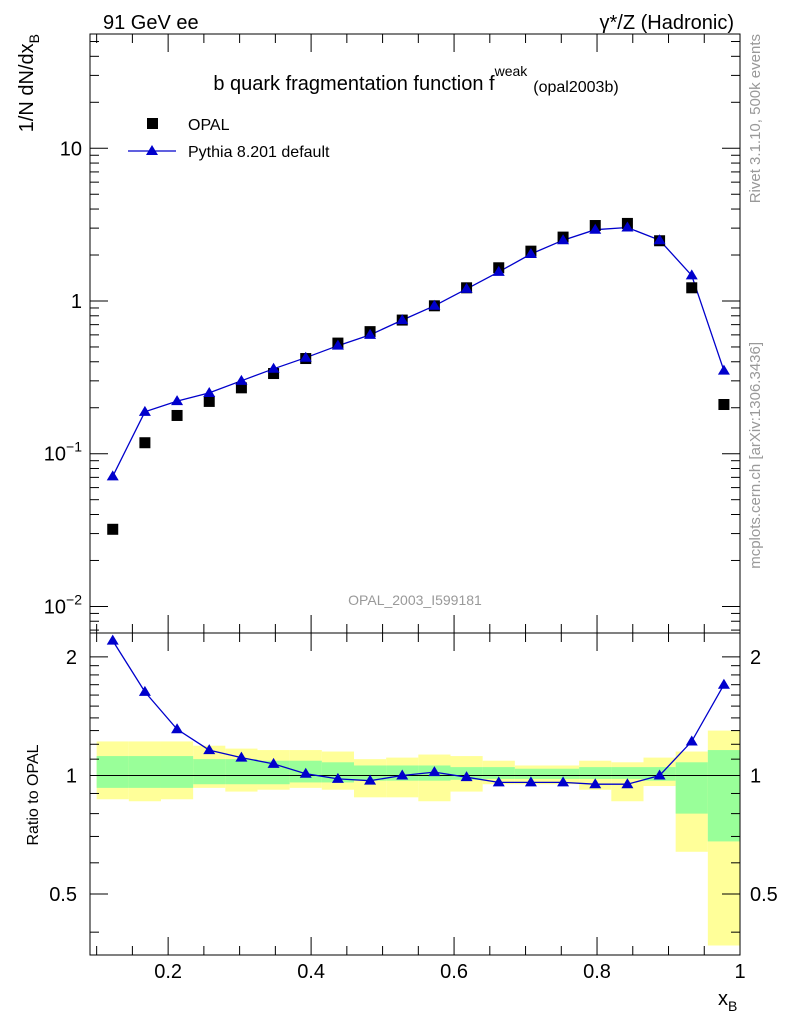 This screenshot has height=1024, width=786. What do you see at coordinates (755, 455) in the screenshot?
I see `mcplots-label: mcplots.cern.ch [arXiv:1306.3436]` at bounding box center [755, 455].